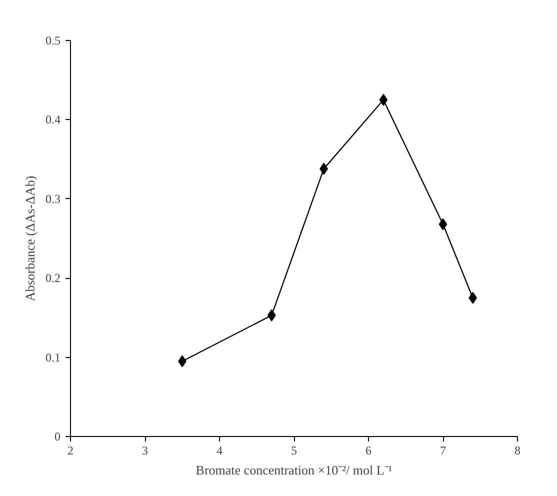 The height and width of the screenshot is (496, 557). I want to click on x-tick-label: 7, so click(443, 451).